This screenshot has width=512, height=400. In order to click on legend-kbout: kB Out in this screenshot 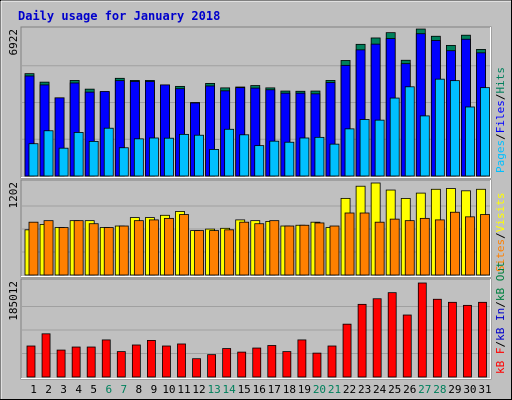, I will do `click(500, 281)`.